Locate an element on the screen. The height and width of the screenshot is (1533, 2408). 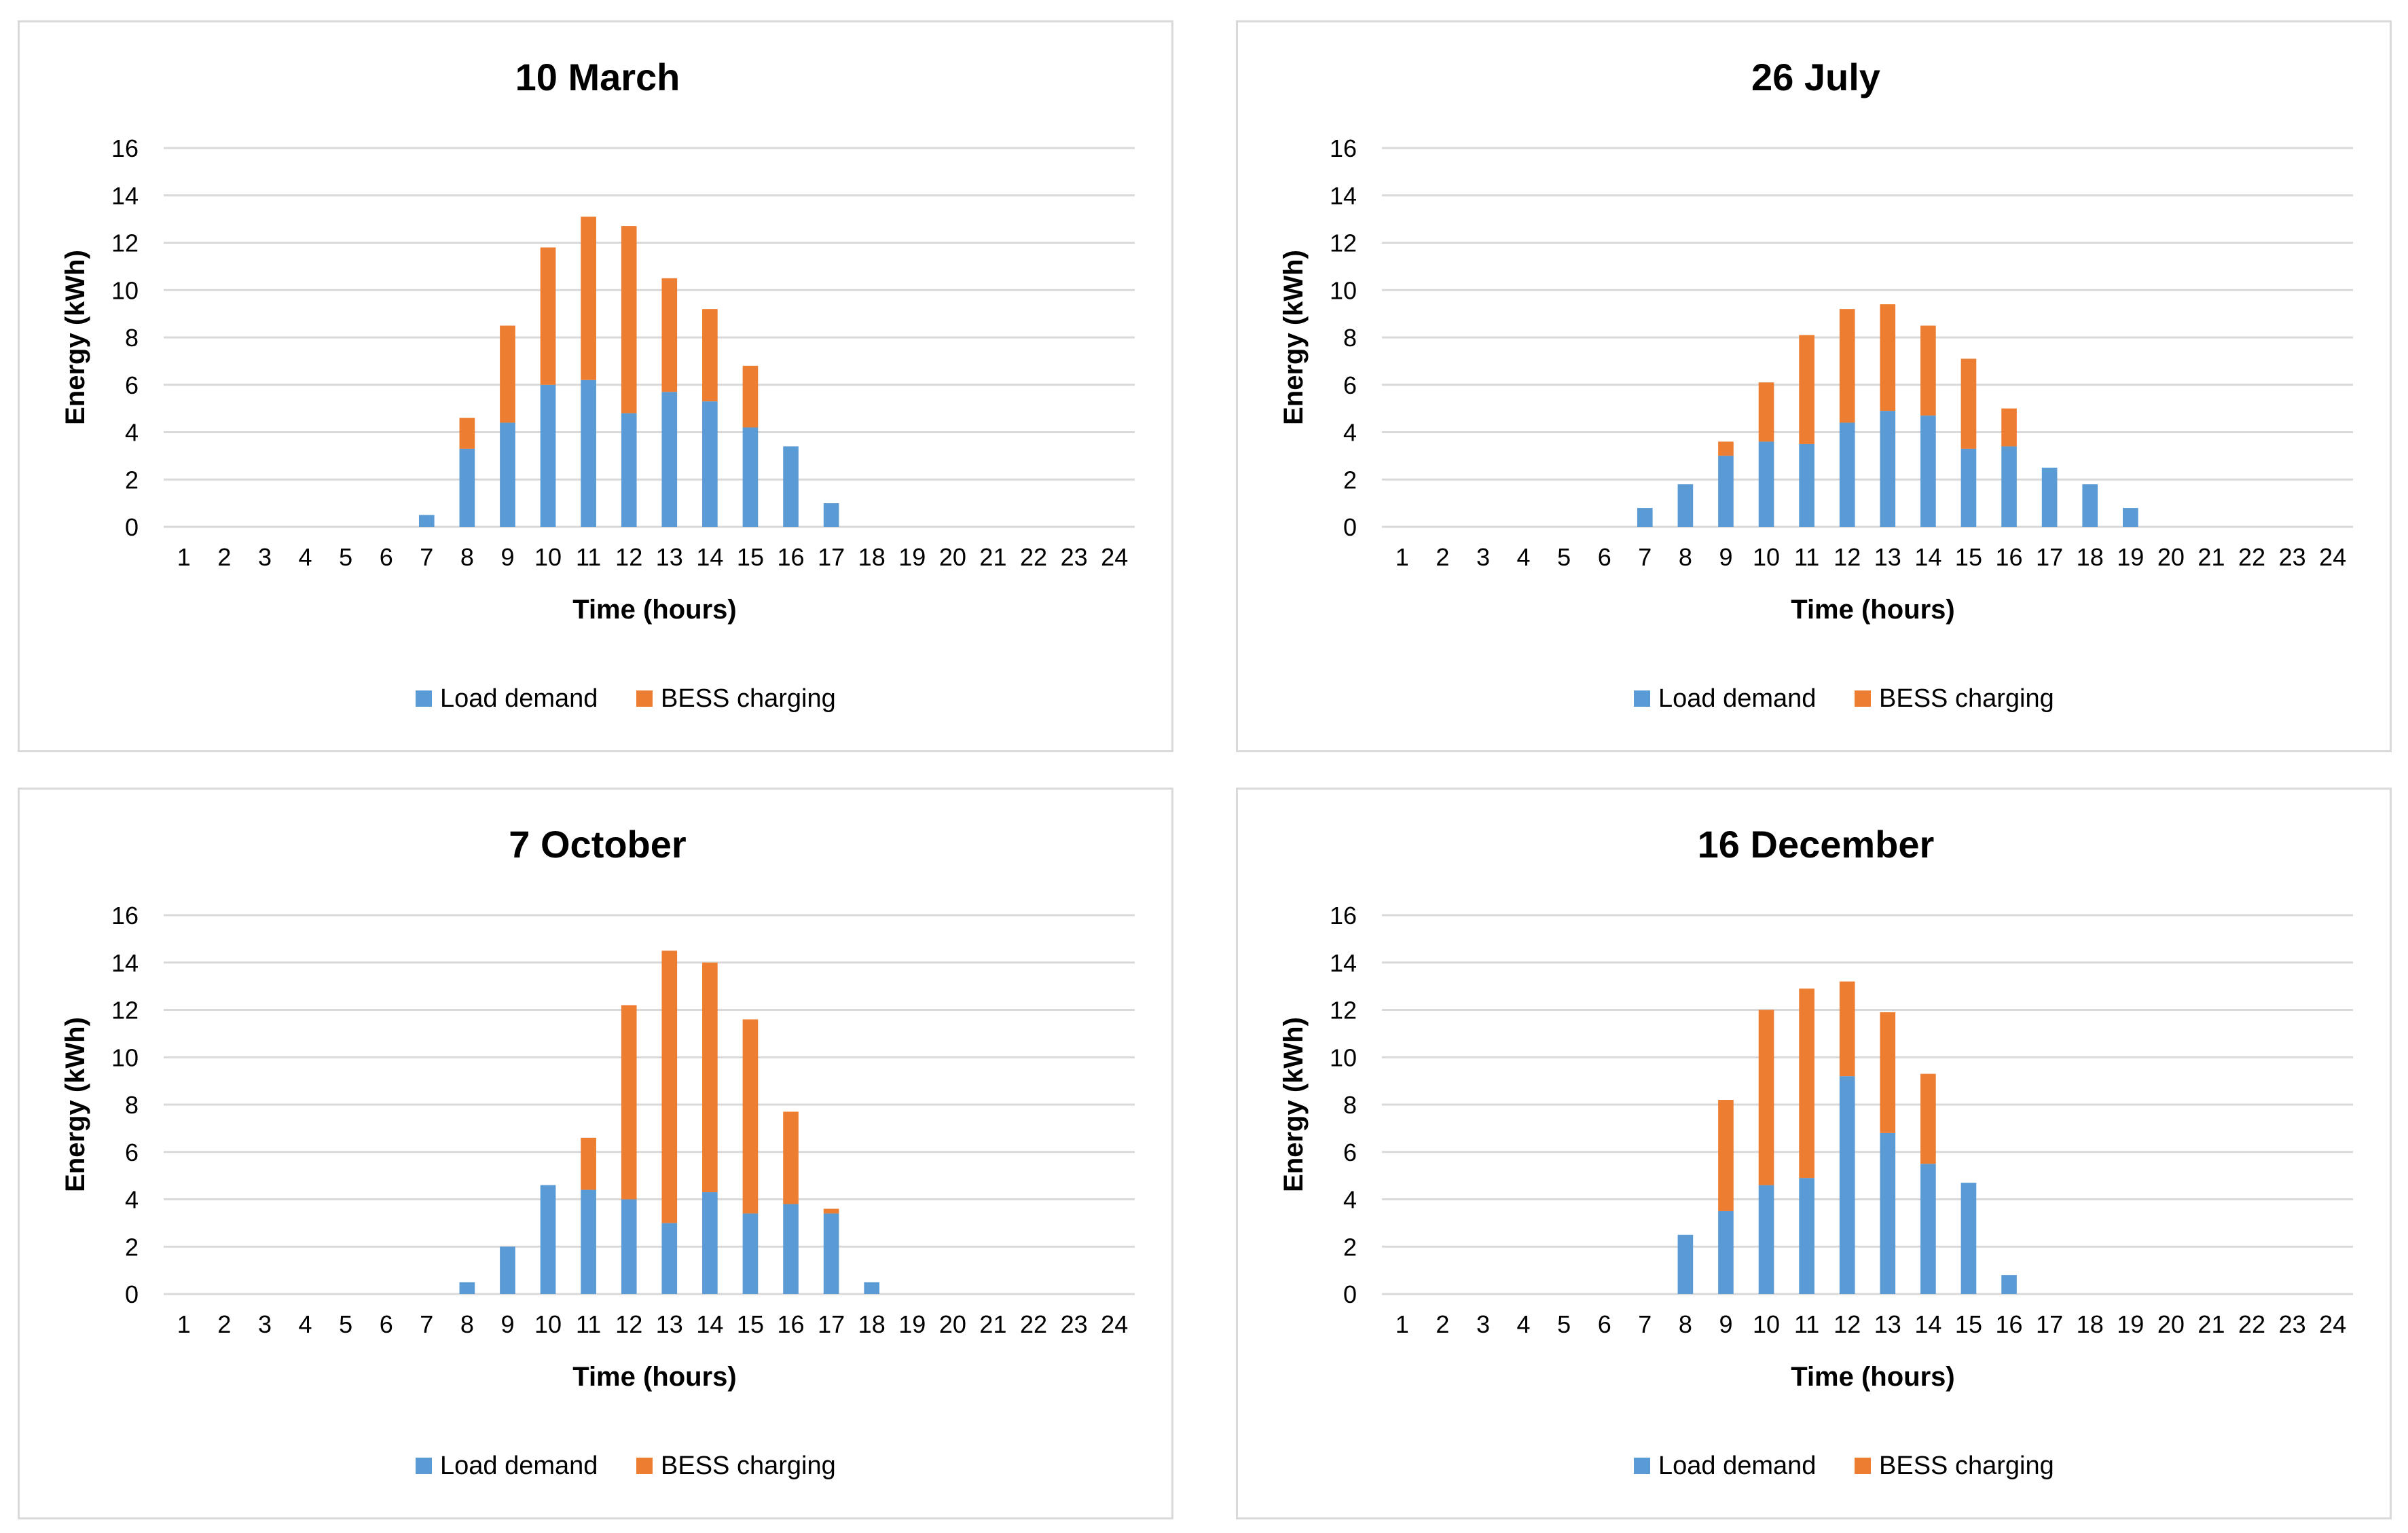
x-tick-label: 12 is located at coordinates (628, 557).